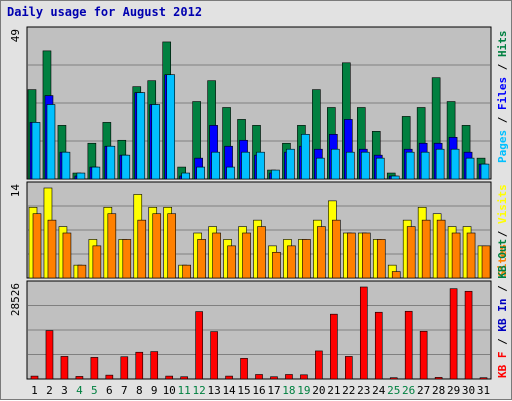  What do you see at coordinates (199, 390) in the screenshot?
I see `x-tick-label: 12` at bounding box center [199, 390].